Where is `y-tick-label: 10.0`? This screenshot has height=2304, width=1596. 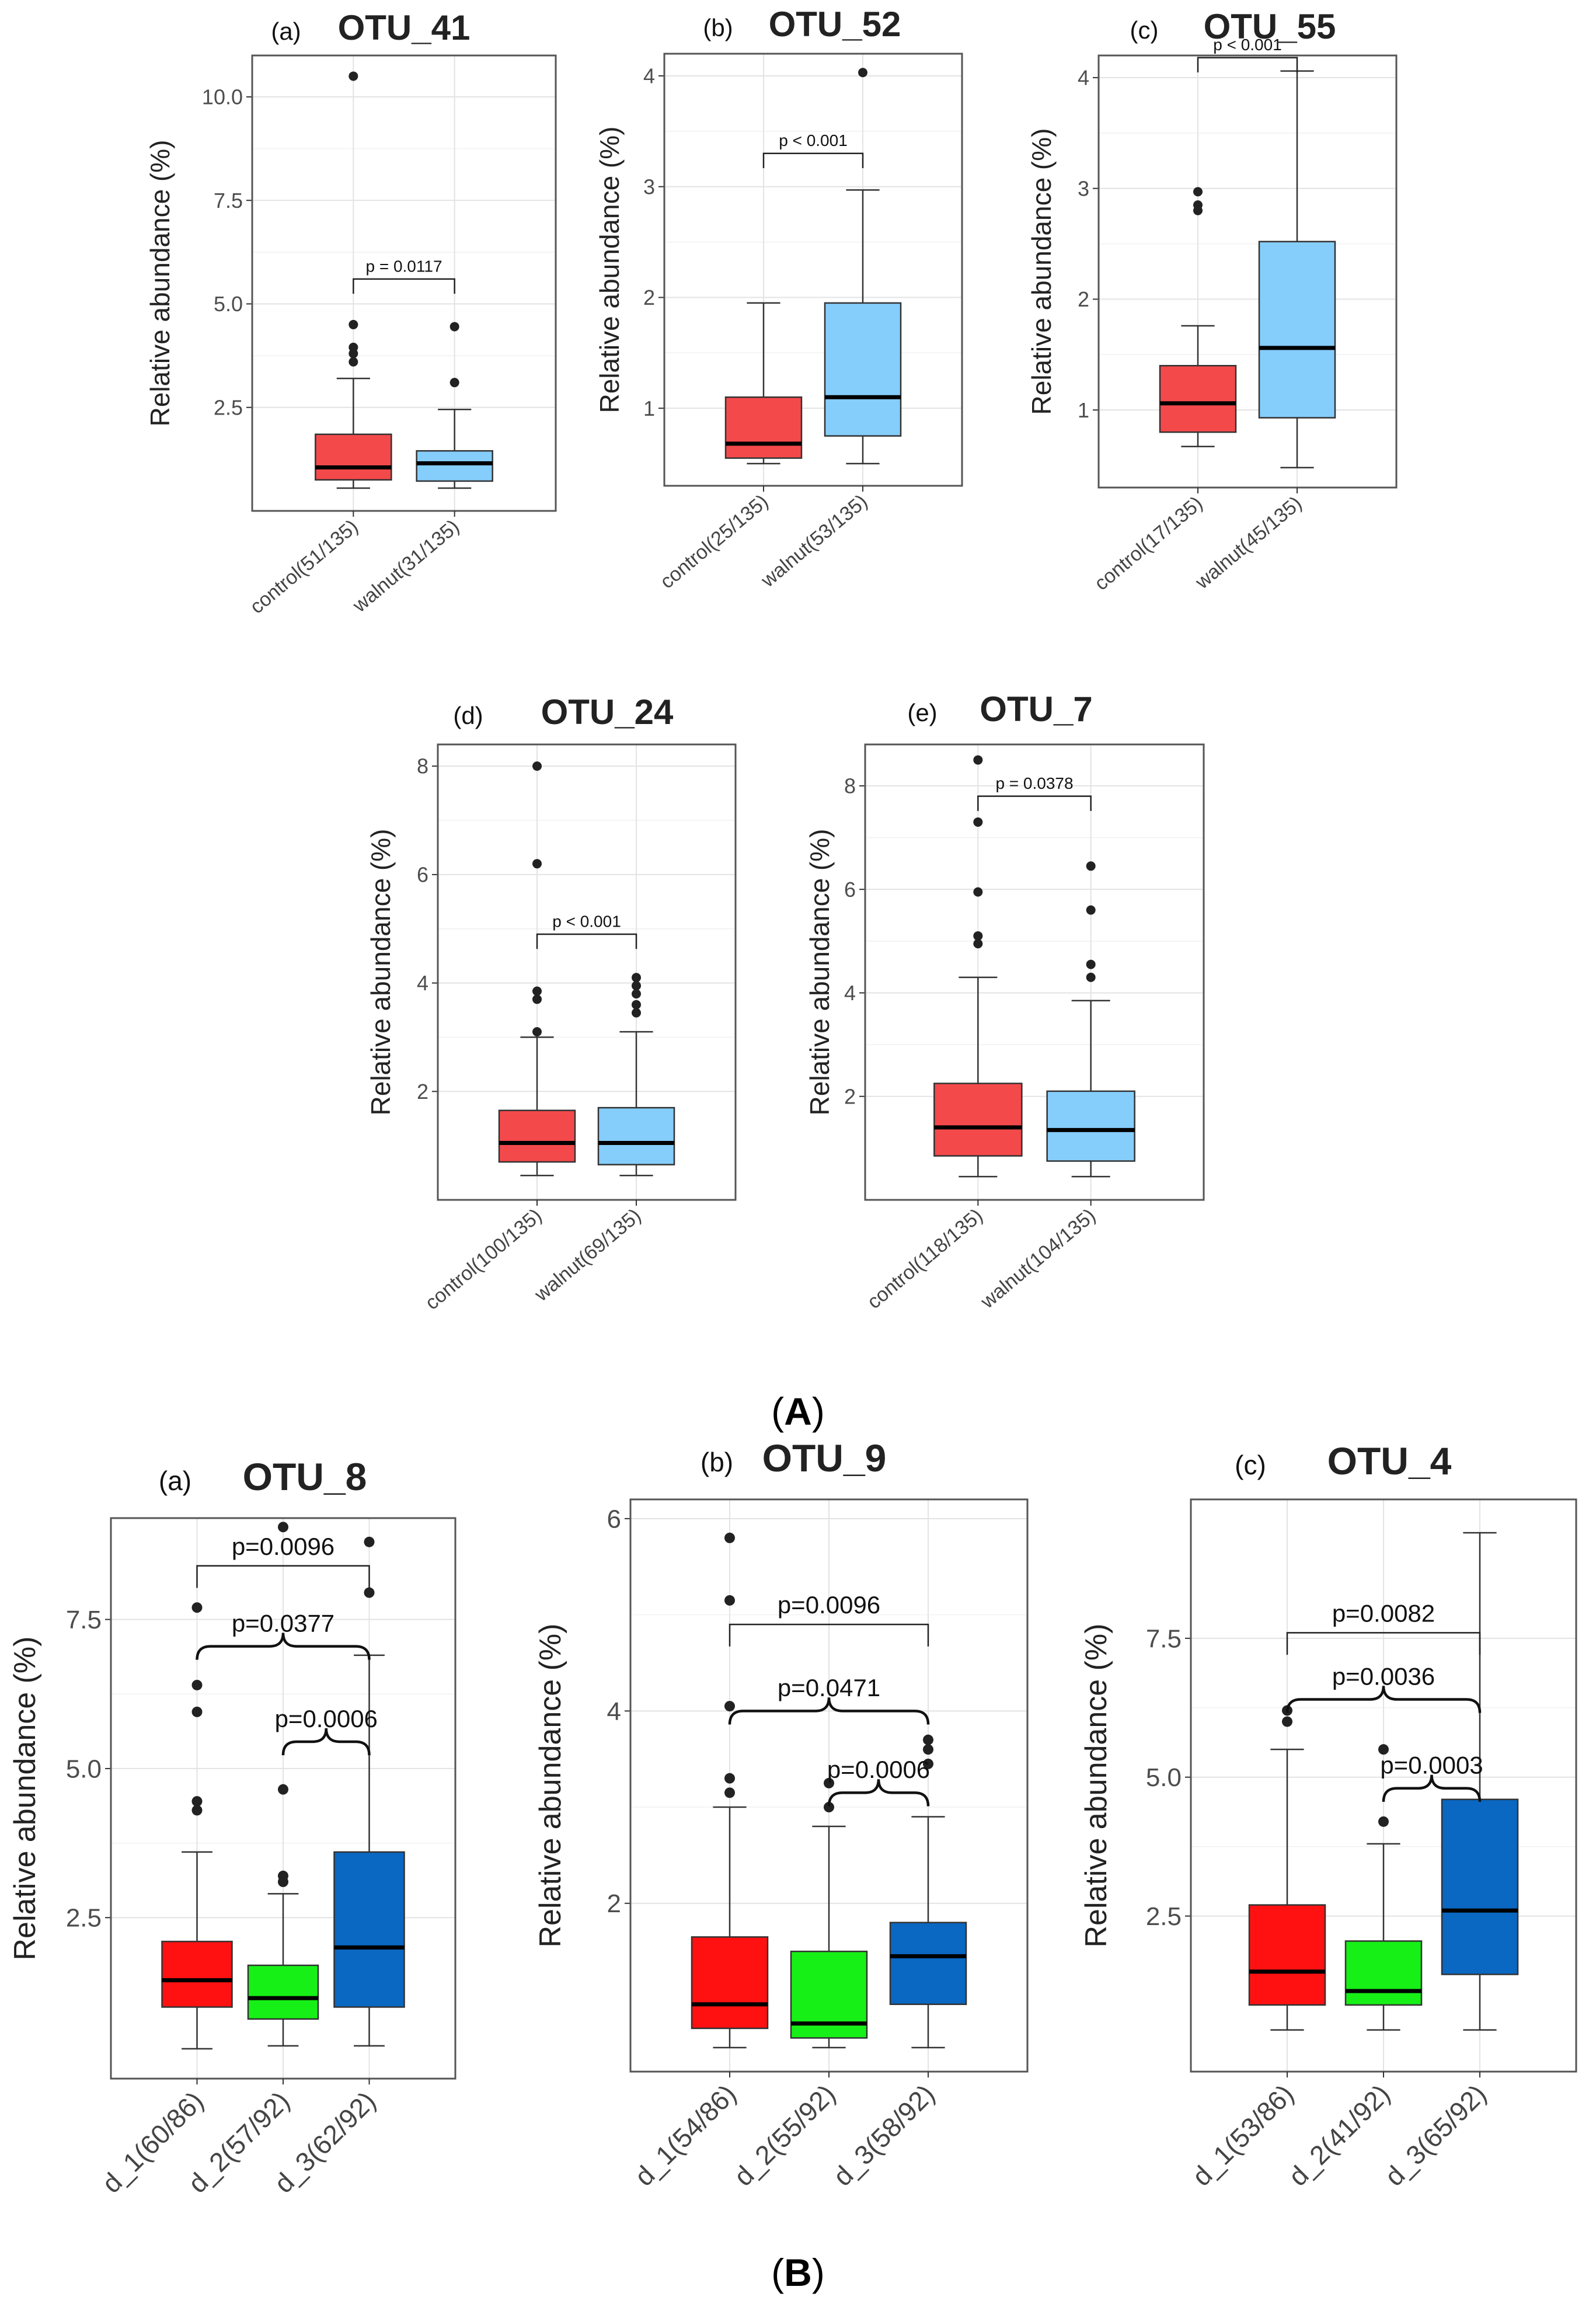
y-tick-label: 10.0 is located at coordinates (222, 97).